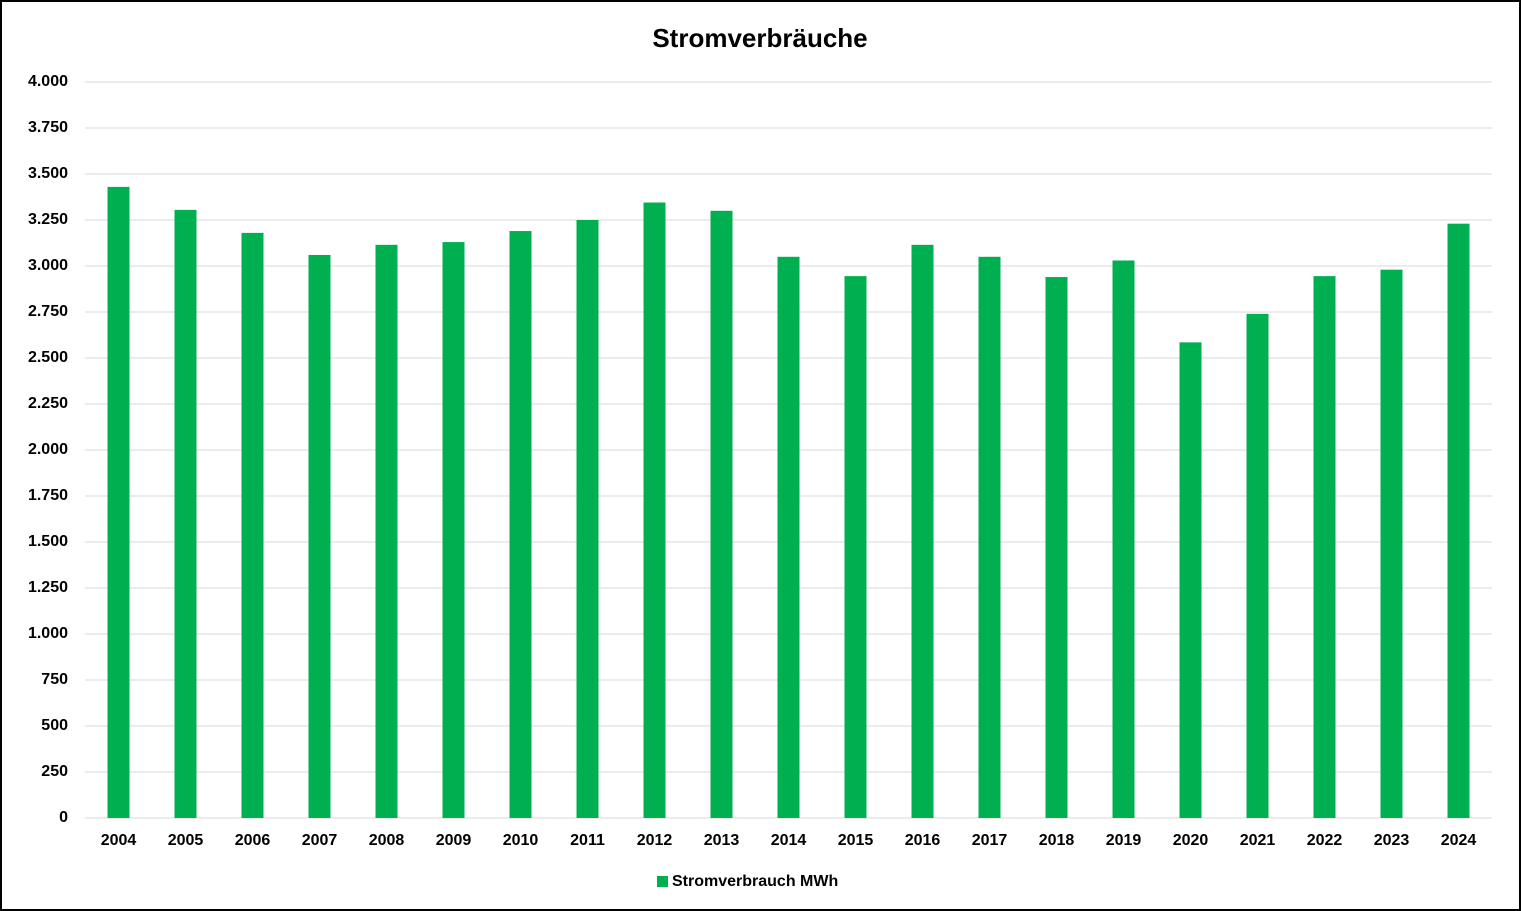 Image resolution: width=1521 pixels, height=911 pixels. I want to click on x-tick-label: 2008, so click(387, 840).